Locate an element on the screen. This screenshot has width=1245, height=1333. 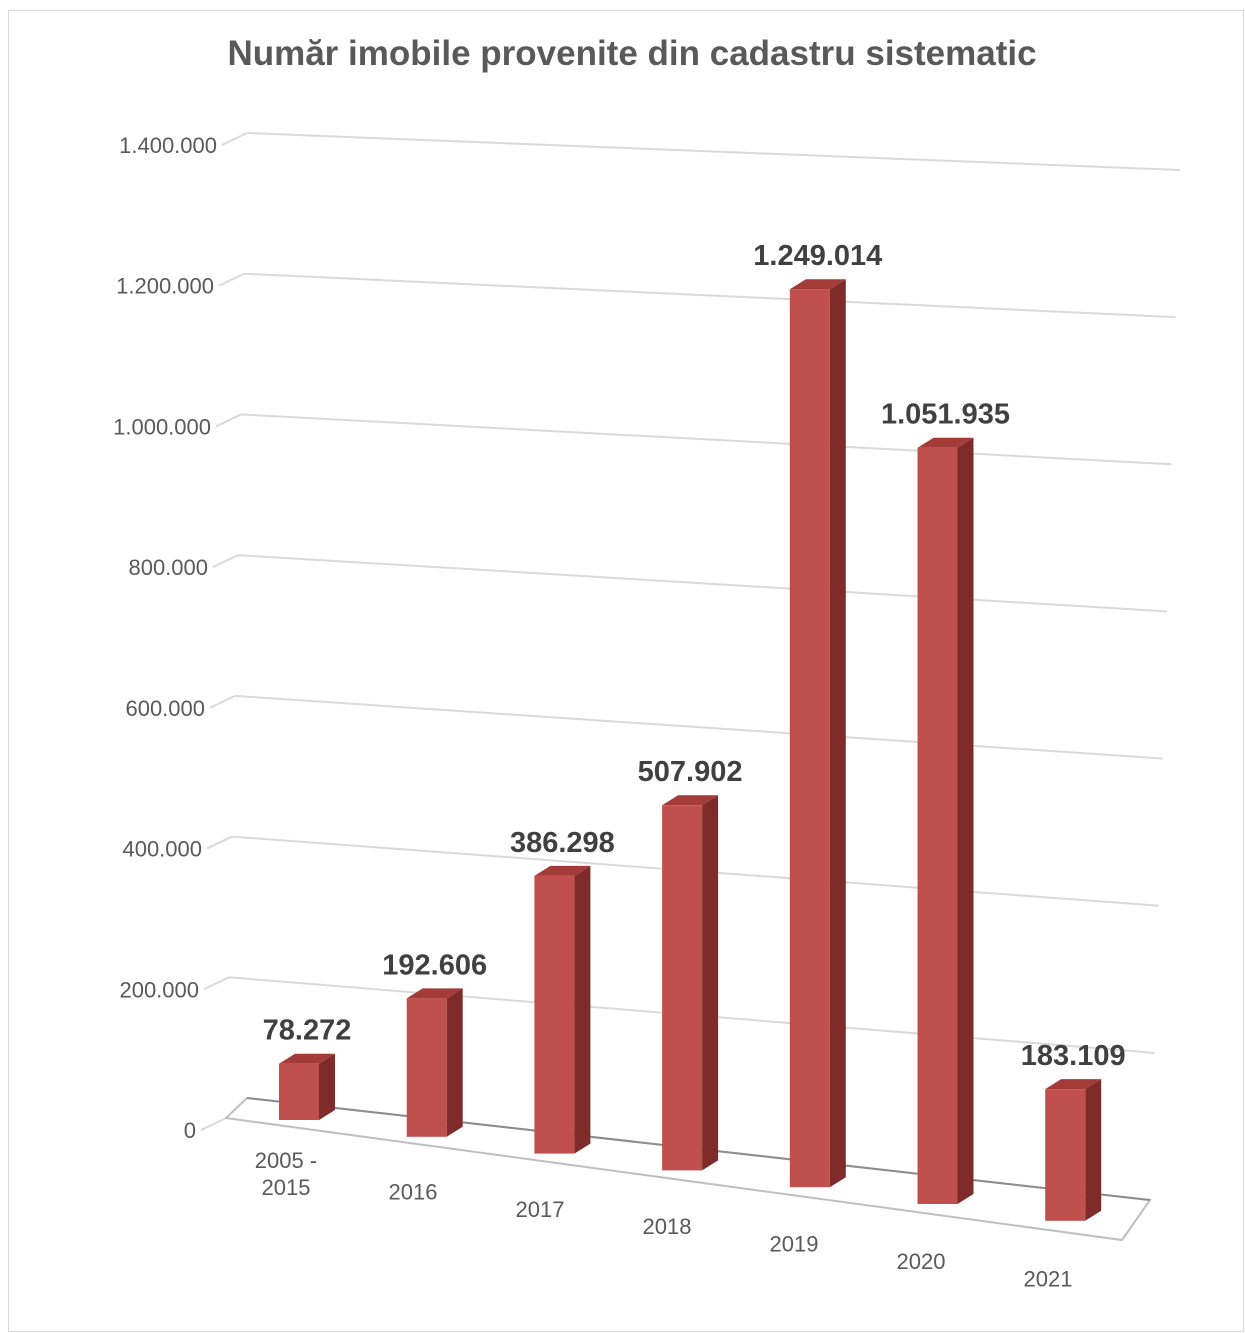
x-tick-label: 2005 -2015 is located at coordinates (286, 1174).